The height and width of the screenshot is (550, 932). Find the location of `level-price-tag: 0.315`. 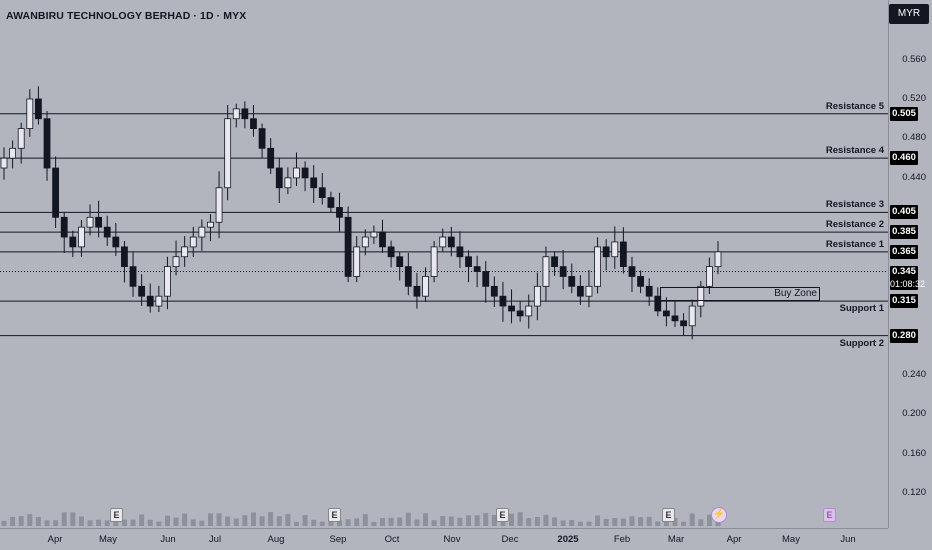

level-price-tag: 0.315 is located at coordinates (904, 301).